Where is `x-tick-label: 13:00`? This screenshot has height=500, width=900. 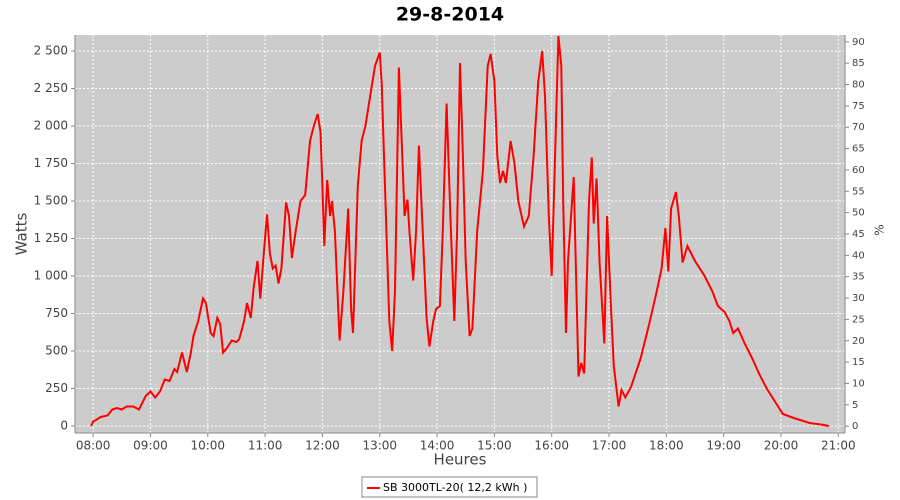
x-tick-label: 13:00 is located at coordinates (379, 446).